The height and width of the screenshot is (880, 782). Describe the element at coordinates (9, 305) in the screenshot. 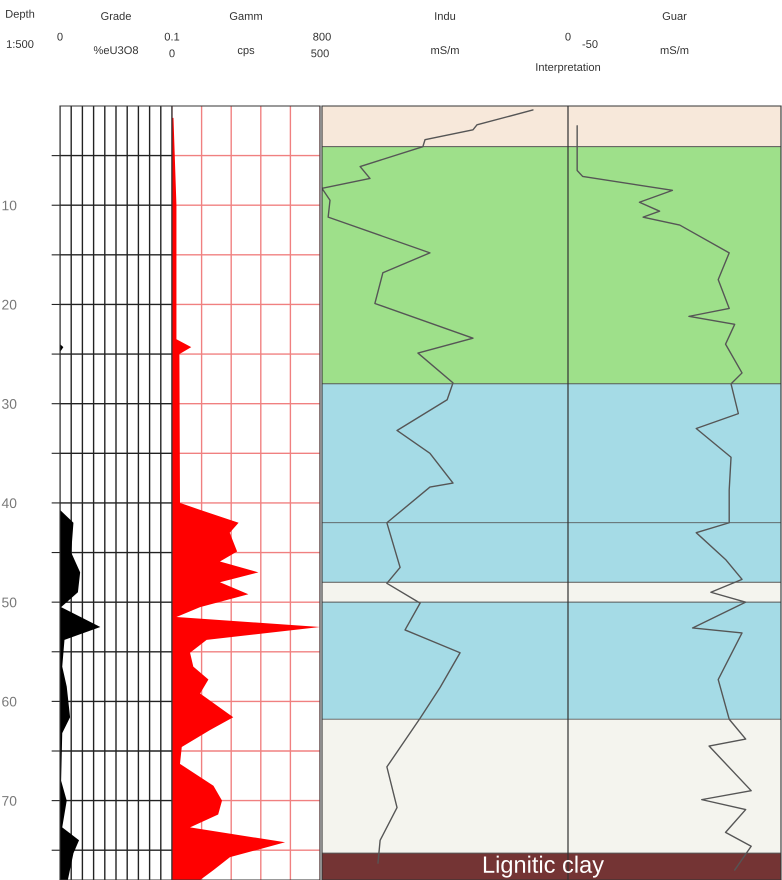

I see `y-tick-label: 20` at that location.